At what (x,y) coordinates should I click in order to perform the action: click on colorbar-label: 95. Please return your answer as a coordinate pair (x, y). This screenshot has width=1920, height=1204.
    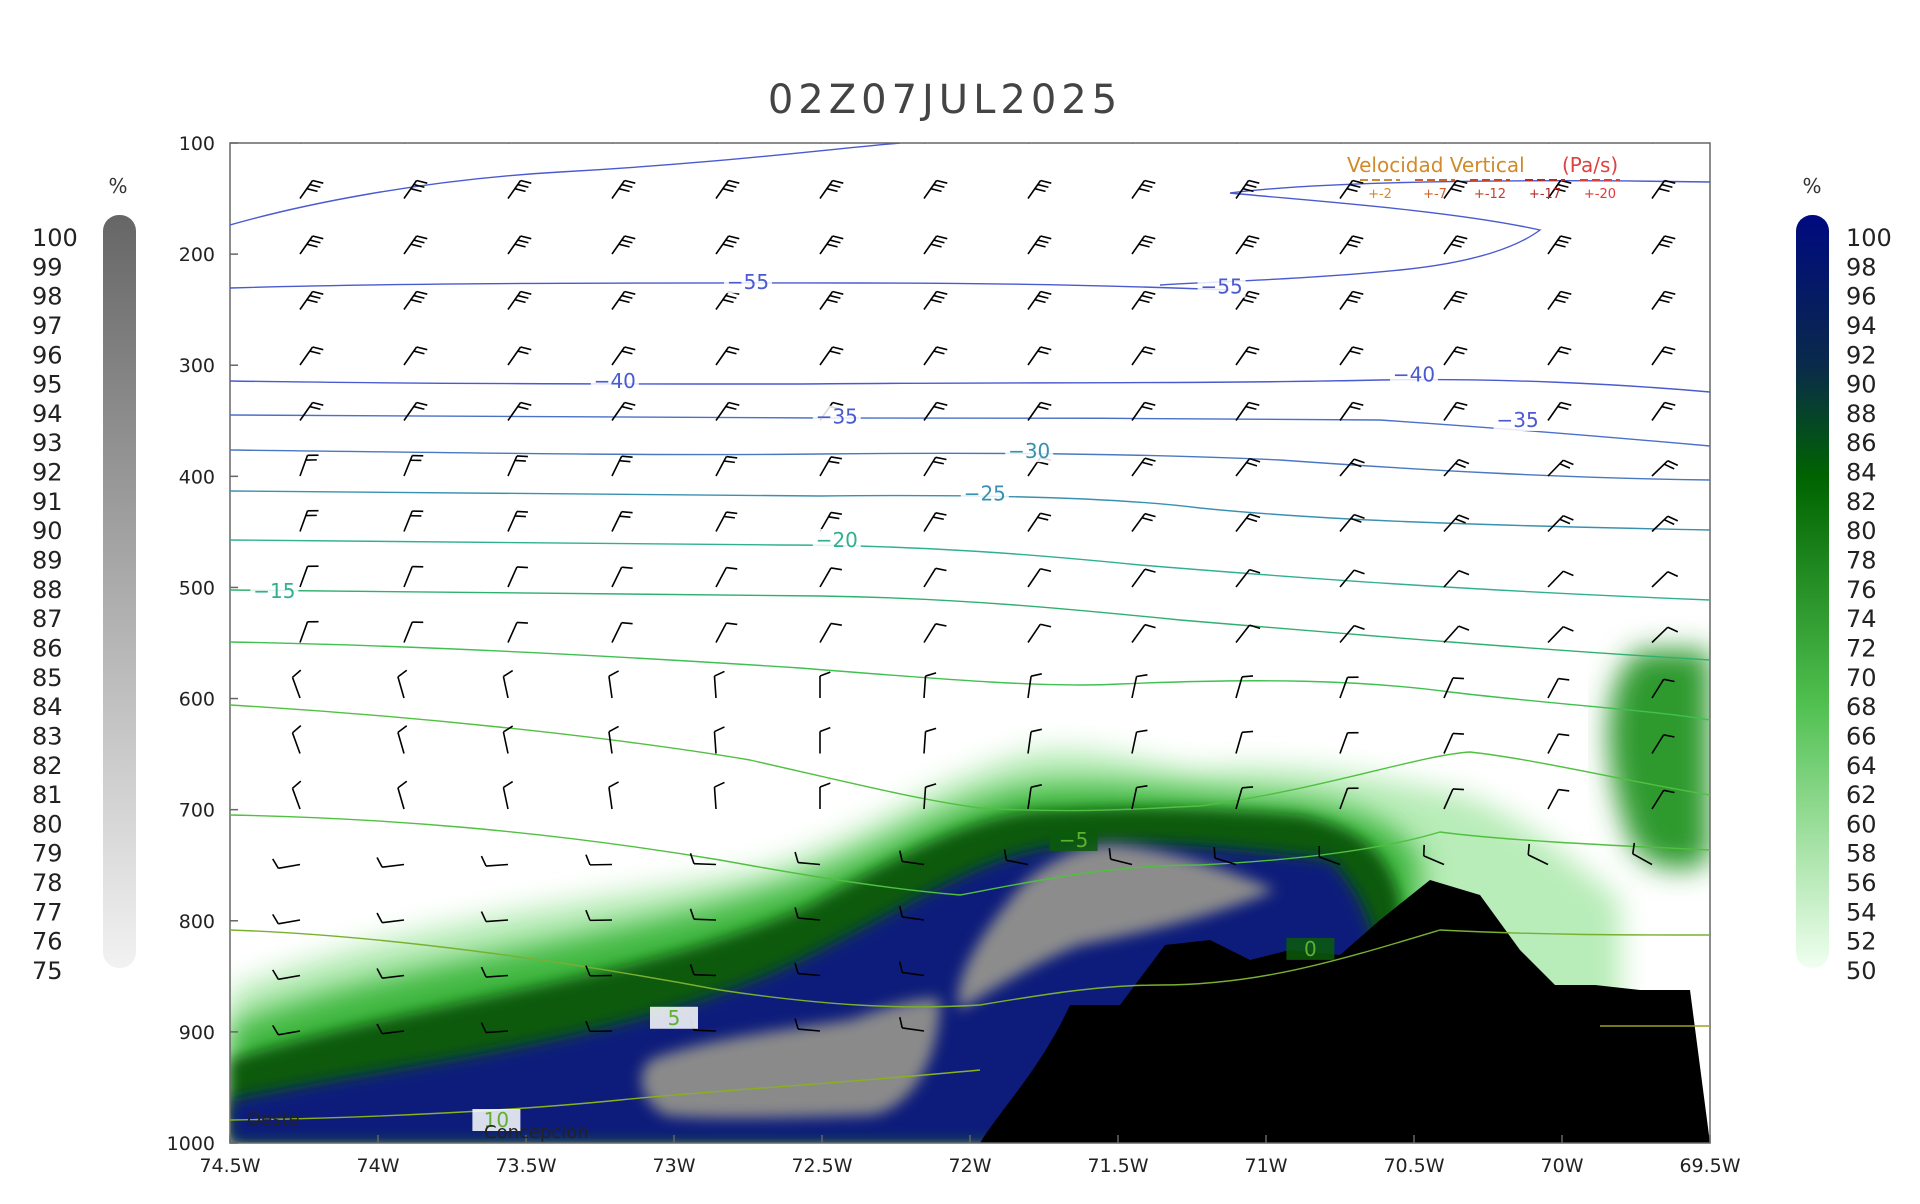
    Looking at the image, I should click on (47, 385).